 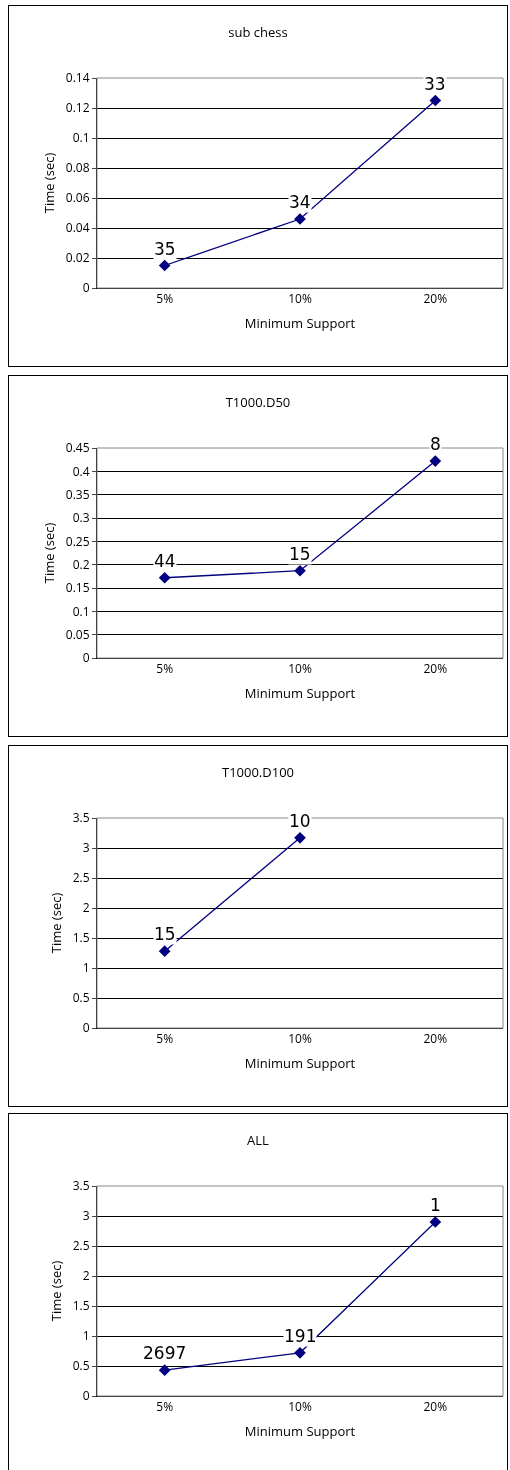 I want to click on annotation: 191, so click(x=300, y=1336).